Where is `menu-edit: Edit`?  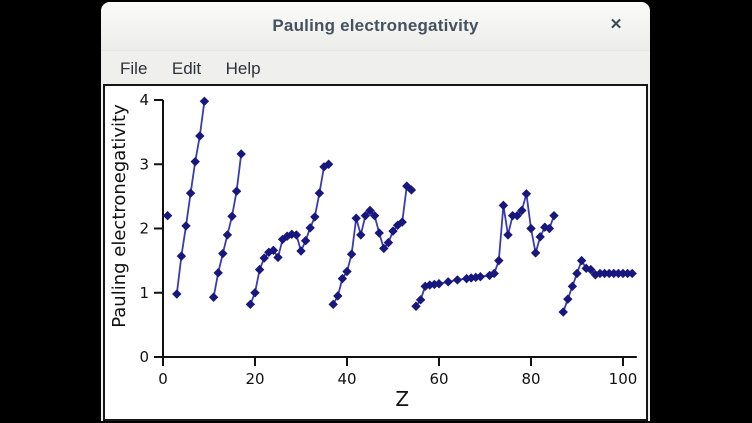
menu-edit: Edit is located at coordinates (186, 68).